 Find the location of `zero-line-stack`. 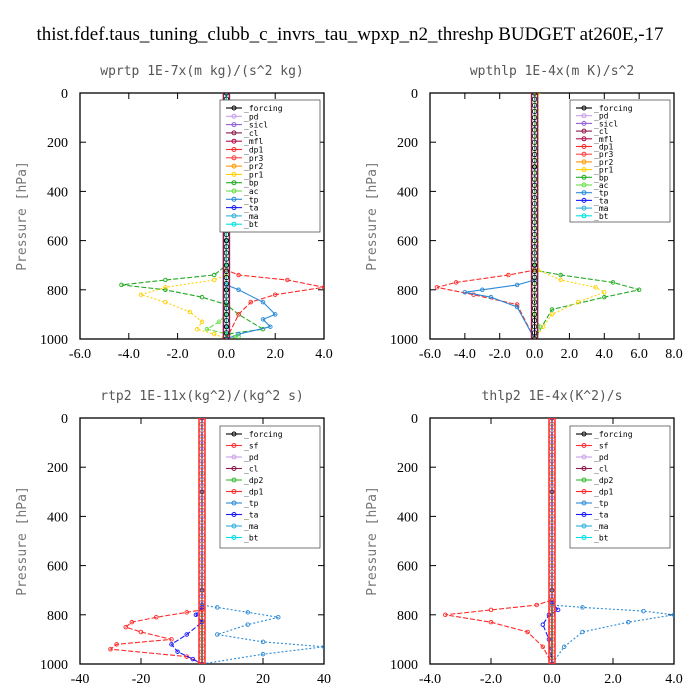

zero-line-stack is located at coordinates (552, 541).